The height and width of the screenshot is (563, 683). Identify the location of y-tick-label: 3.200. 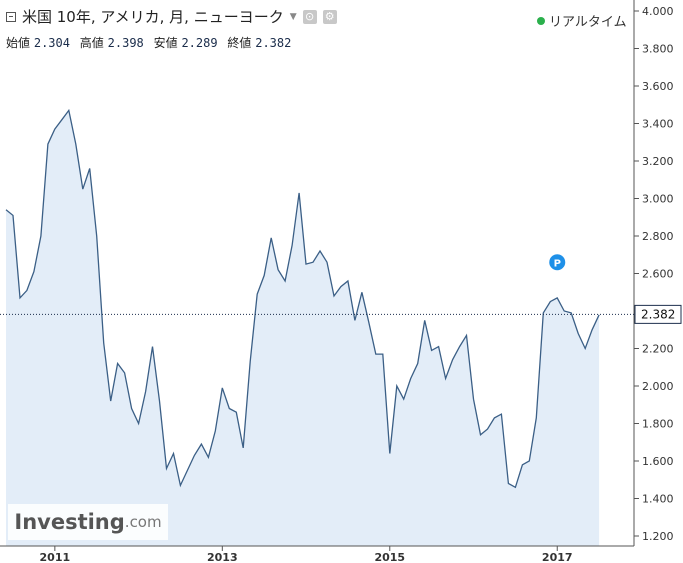
(658, 161).